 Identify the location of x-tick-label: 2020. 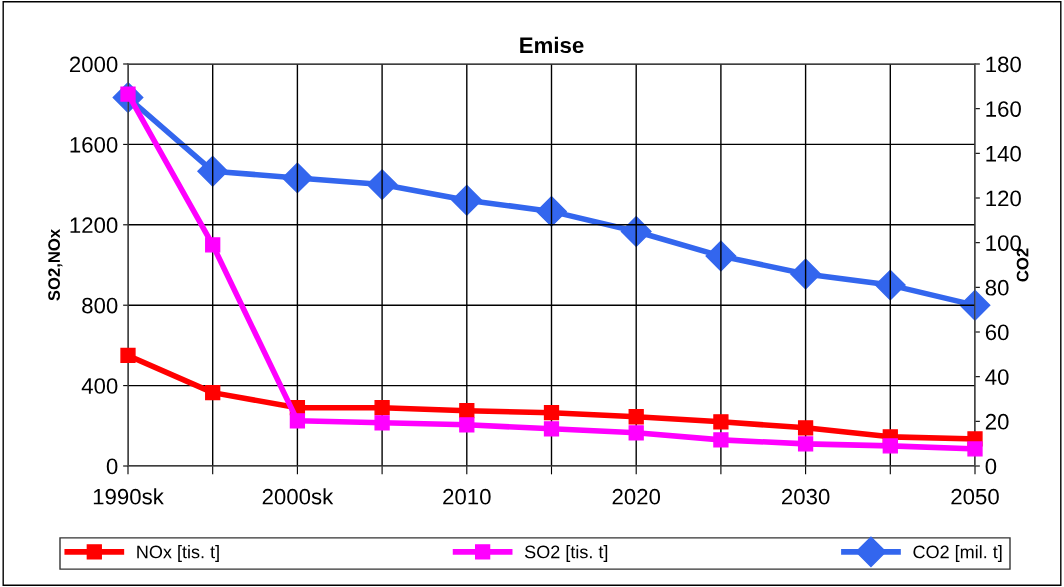
(636, 496).